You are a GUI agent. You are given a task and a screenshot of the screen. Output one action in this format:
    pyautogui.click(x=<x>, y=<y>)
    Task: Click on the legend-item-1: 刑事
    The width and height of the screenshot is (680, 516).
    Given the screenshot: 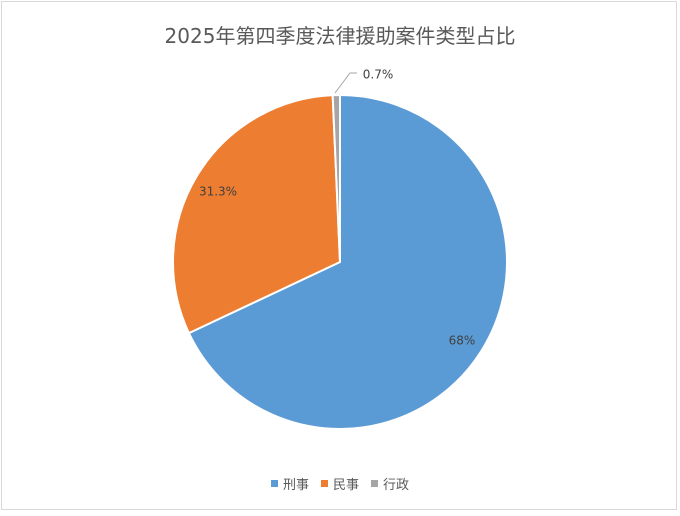 What is the action you would take?
    pyautogui.click(x=289, y=483)
    